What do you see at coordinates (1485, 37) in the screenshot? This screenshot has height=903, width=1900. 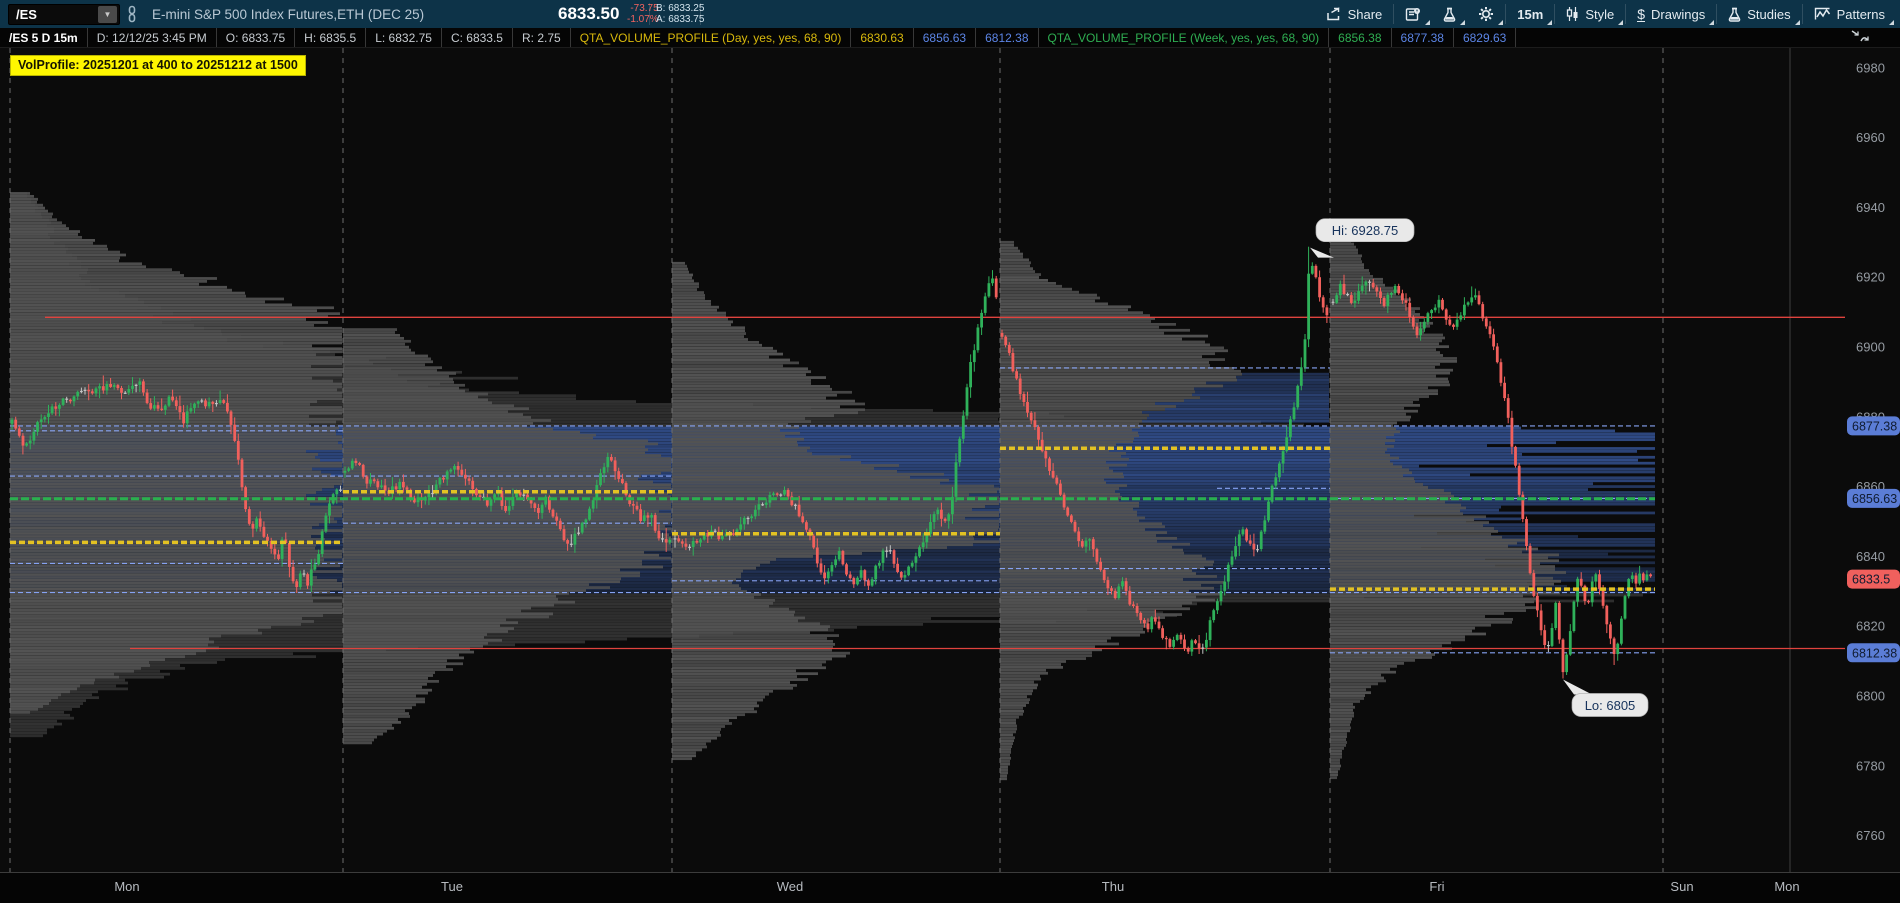 I see `week-study-val: 6829.63` at bounding box center [1485, 37].